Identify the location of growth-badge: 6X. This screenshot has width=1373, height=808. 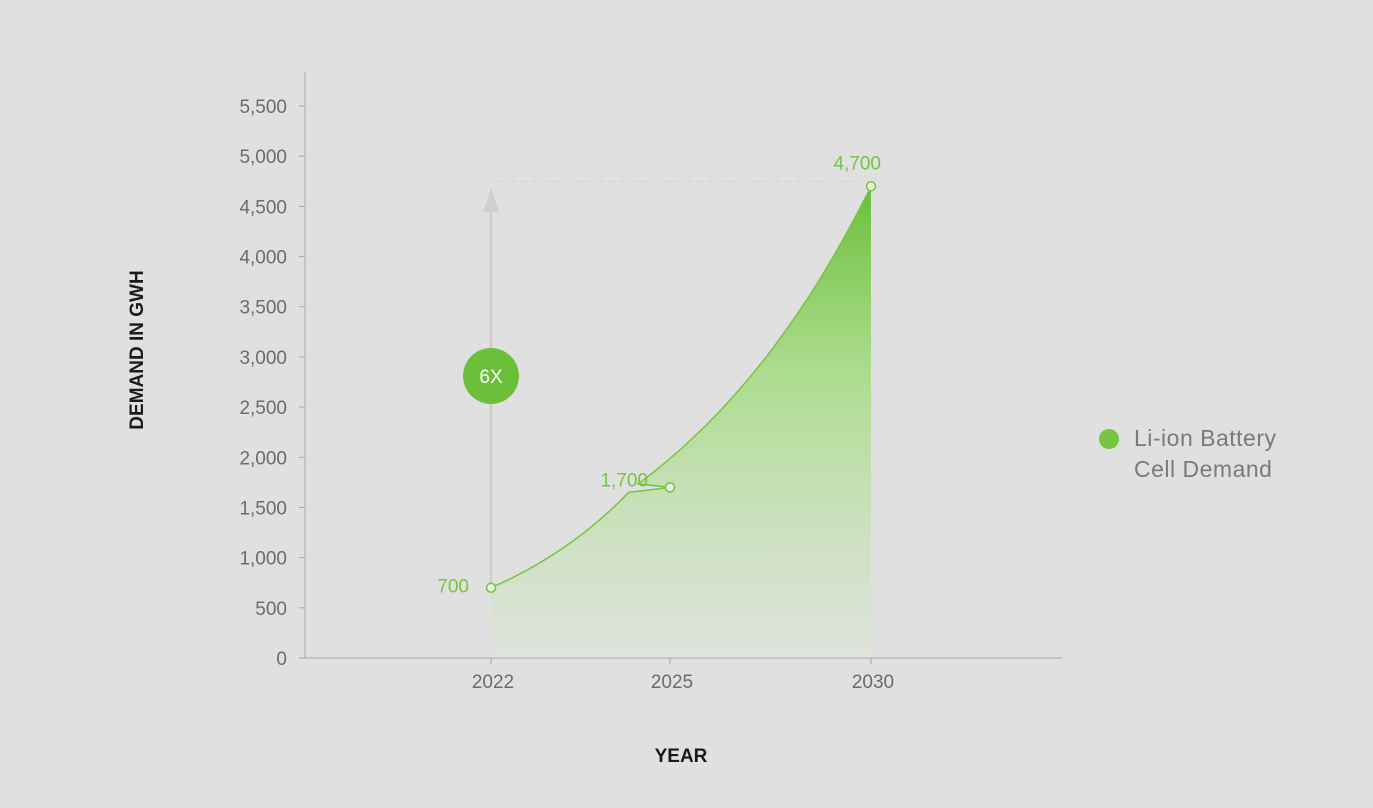
(491, 376).